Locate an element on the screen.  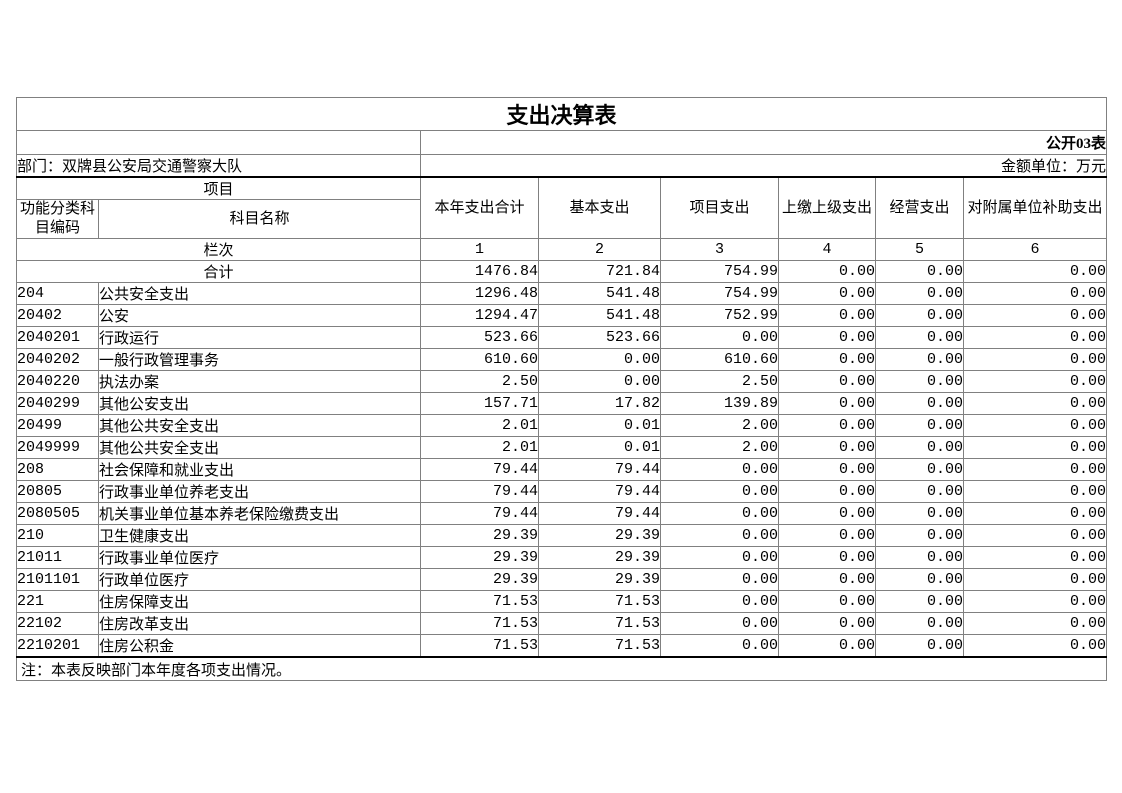
rank-number: 6 is located at coordinates (1035, 249).